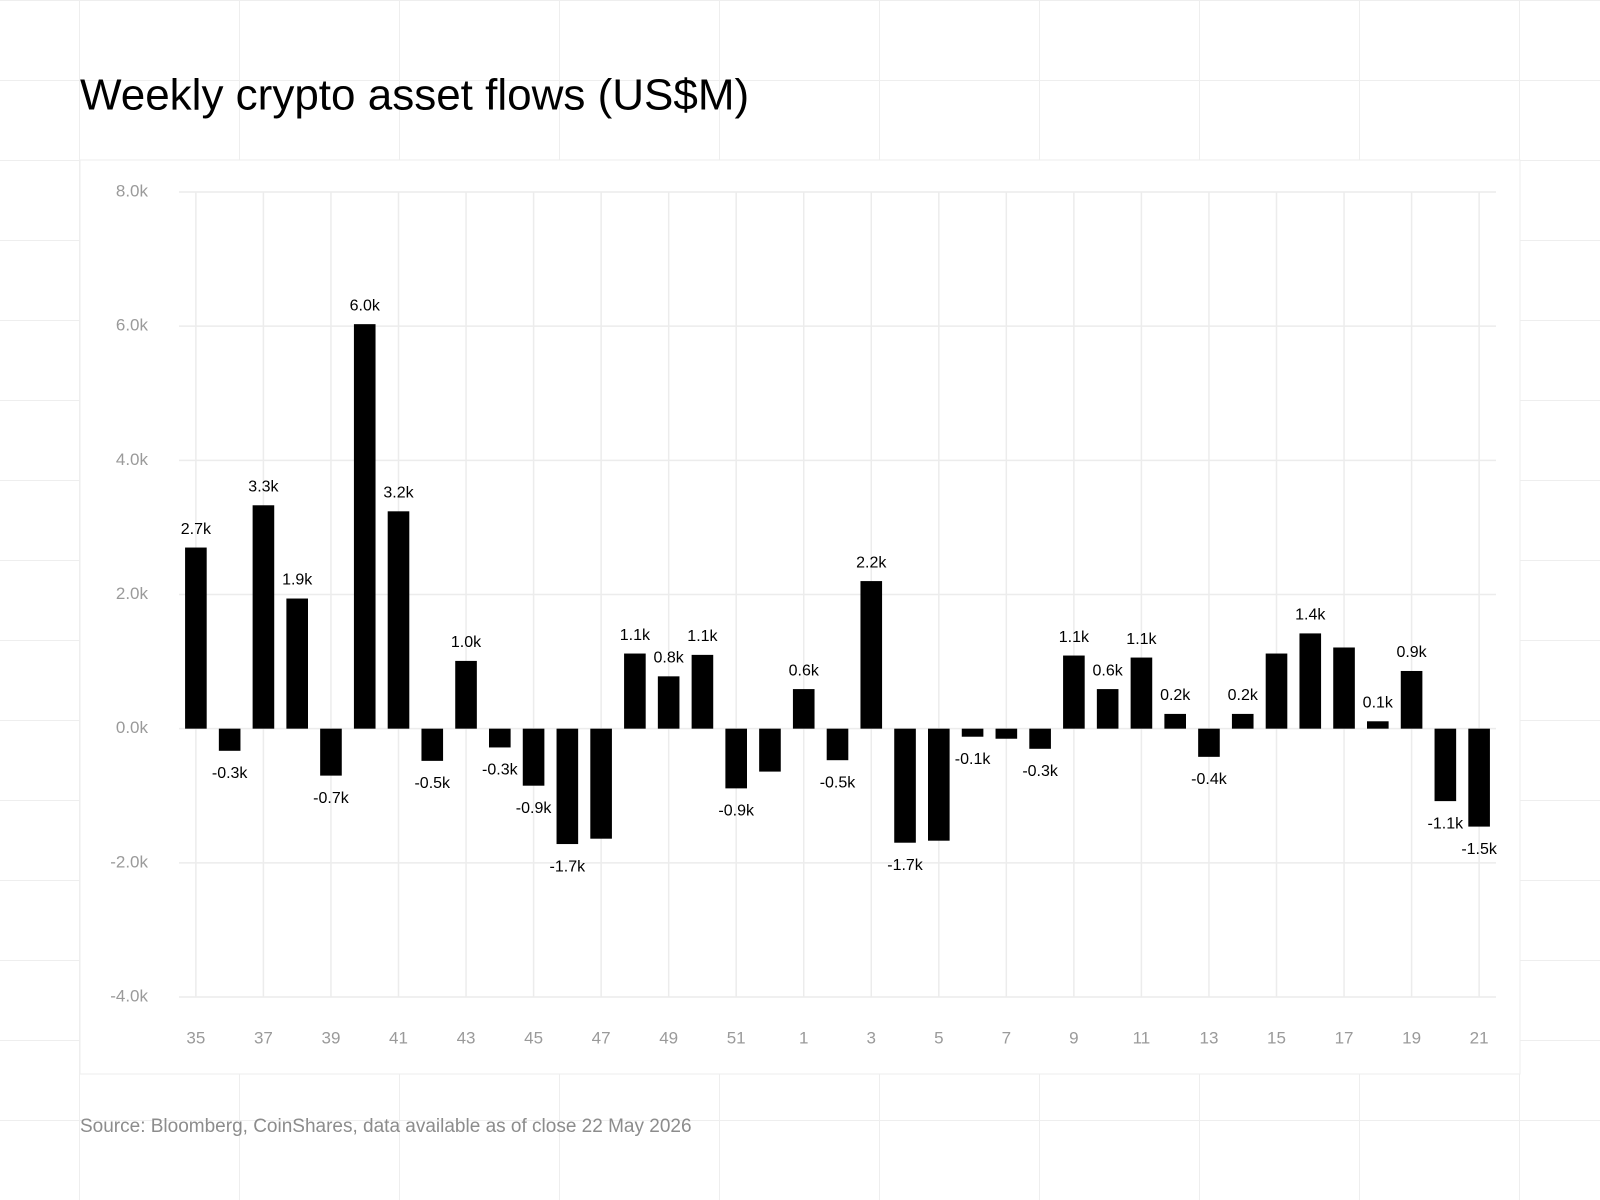 This screenshot has height=1200, width=1600. Describe the element at coordinates (466, 1037) in the screenshot. I see `x-tick-label: 43` at that location.